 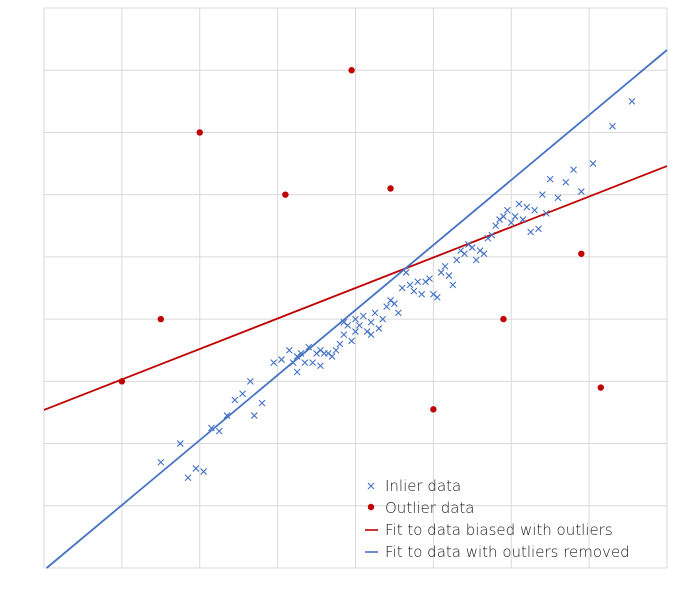 I want to click on legend-x-glyph, so click(x=371, y=486).